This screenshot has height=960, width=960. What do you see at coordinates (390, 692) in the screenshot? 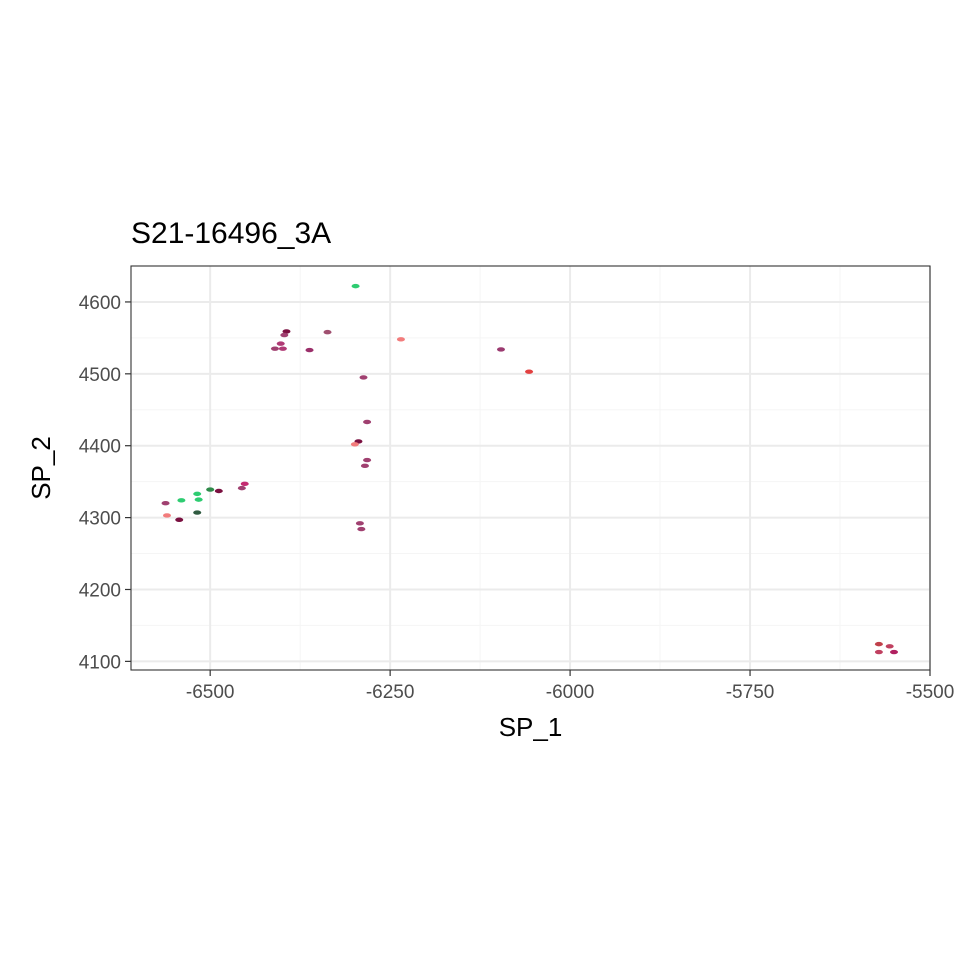
I see `x-tick-label: -6250` at bounding box center [390, 692].